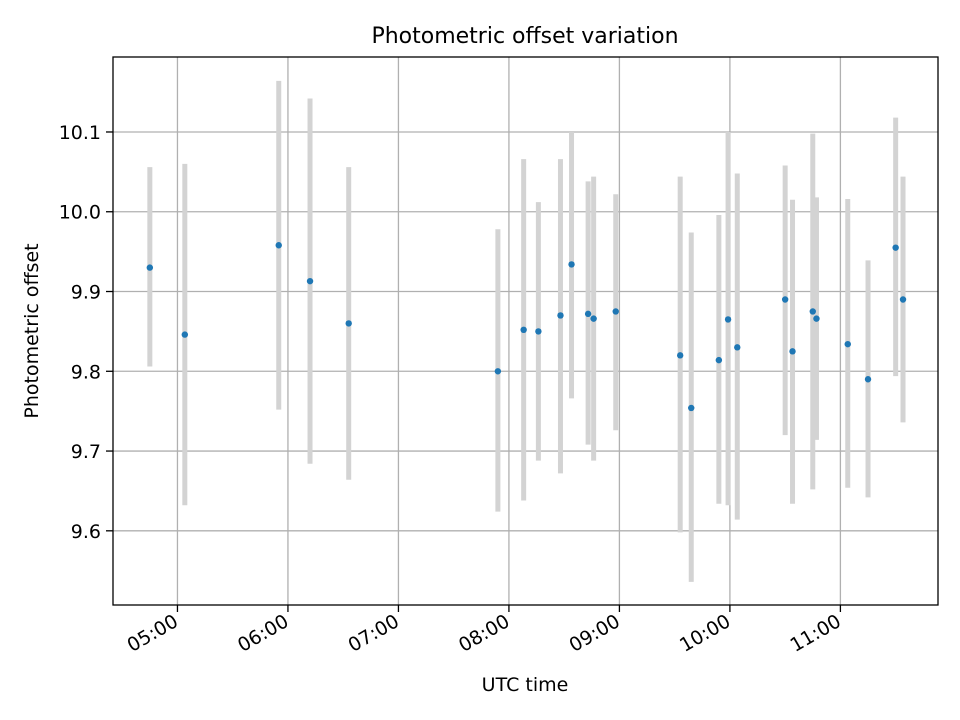  What do you see at coordinates (32, 330) in the screenshot?
I see `y-axis-label: Photometric offset` at bounding box center [32, 330].